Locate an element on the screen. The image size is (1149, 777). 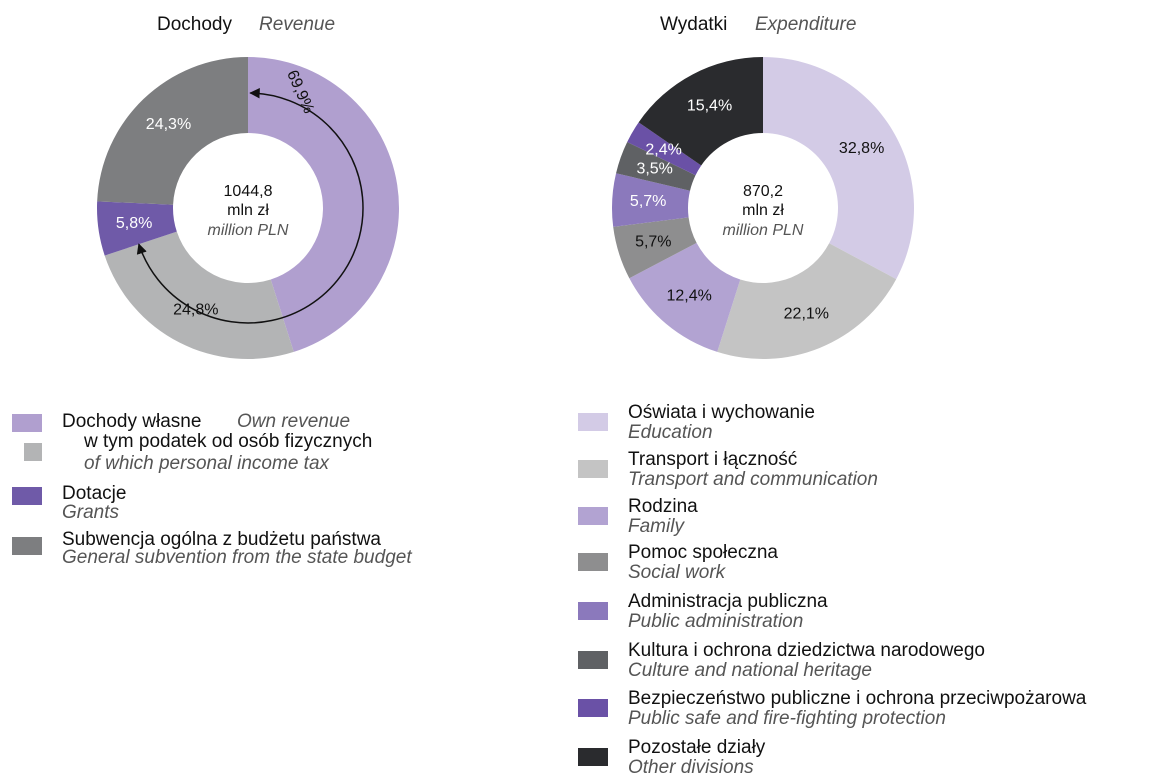
legend-label: Transport i łączność is located at coordinates (712, 459).